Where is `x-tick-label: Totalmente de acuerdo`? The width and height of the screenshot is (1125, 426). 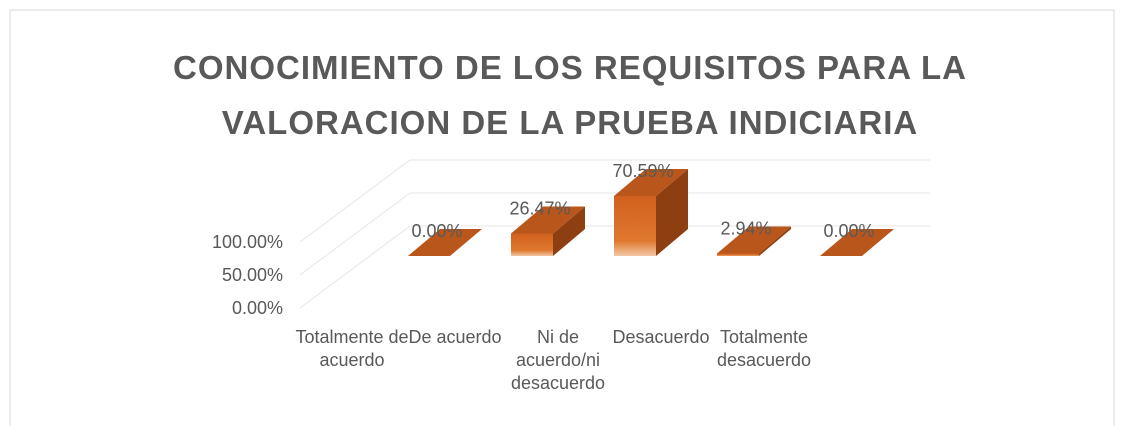 x-tick-label: Totalmente de acuerdo is located at coordinates (352, 348).